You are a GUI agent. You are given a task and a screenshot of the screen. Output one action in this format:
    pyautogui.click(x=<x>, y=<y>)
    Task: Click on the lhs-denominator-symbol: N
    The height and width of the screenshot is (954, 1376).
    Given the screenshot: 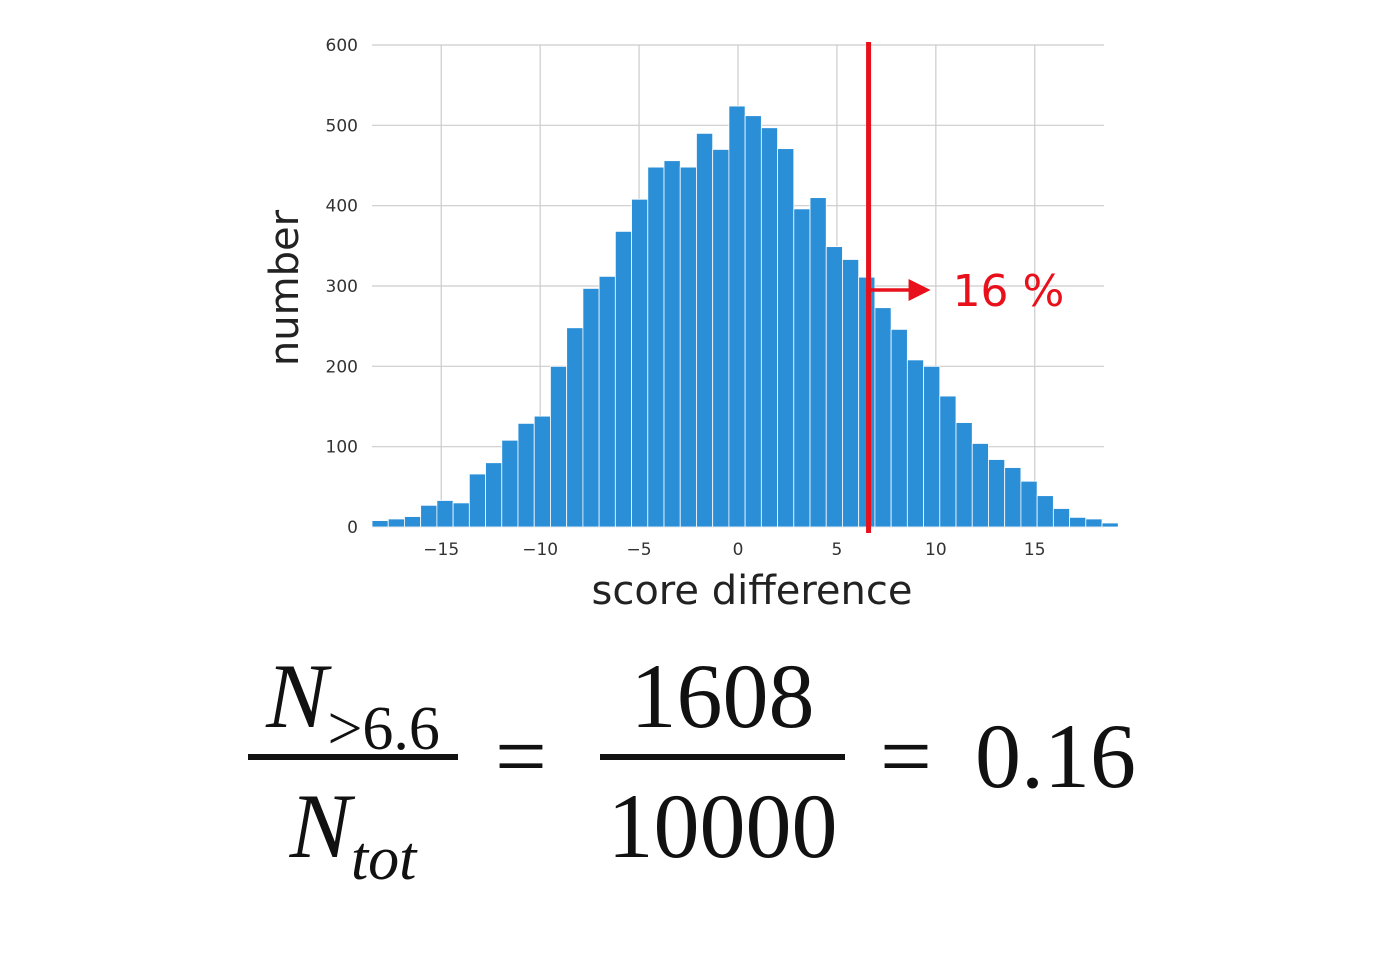 What is the action you would take?
    pyautogui.click(x=320, y=826)
    